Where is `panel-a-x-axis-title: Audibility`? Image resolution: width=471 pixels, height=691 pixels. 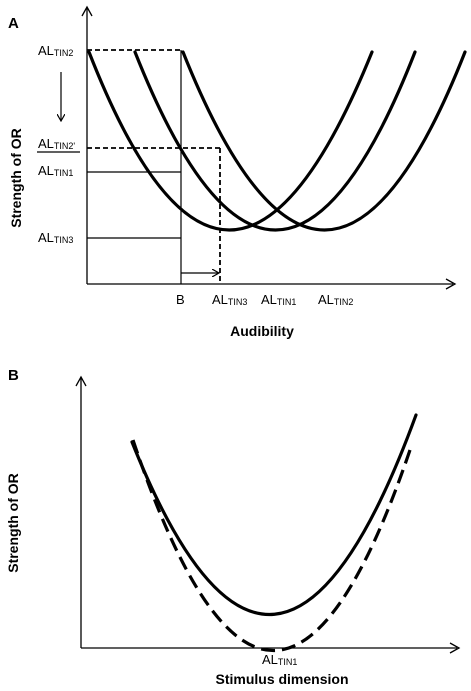 panel-a-x-axis-title: Audibility is located at coordinates (262, 331).